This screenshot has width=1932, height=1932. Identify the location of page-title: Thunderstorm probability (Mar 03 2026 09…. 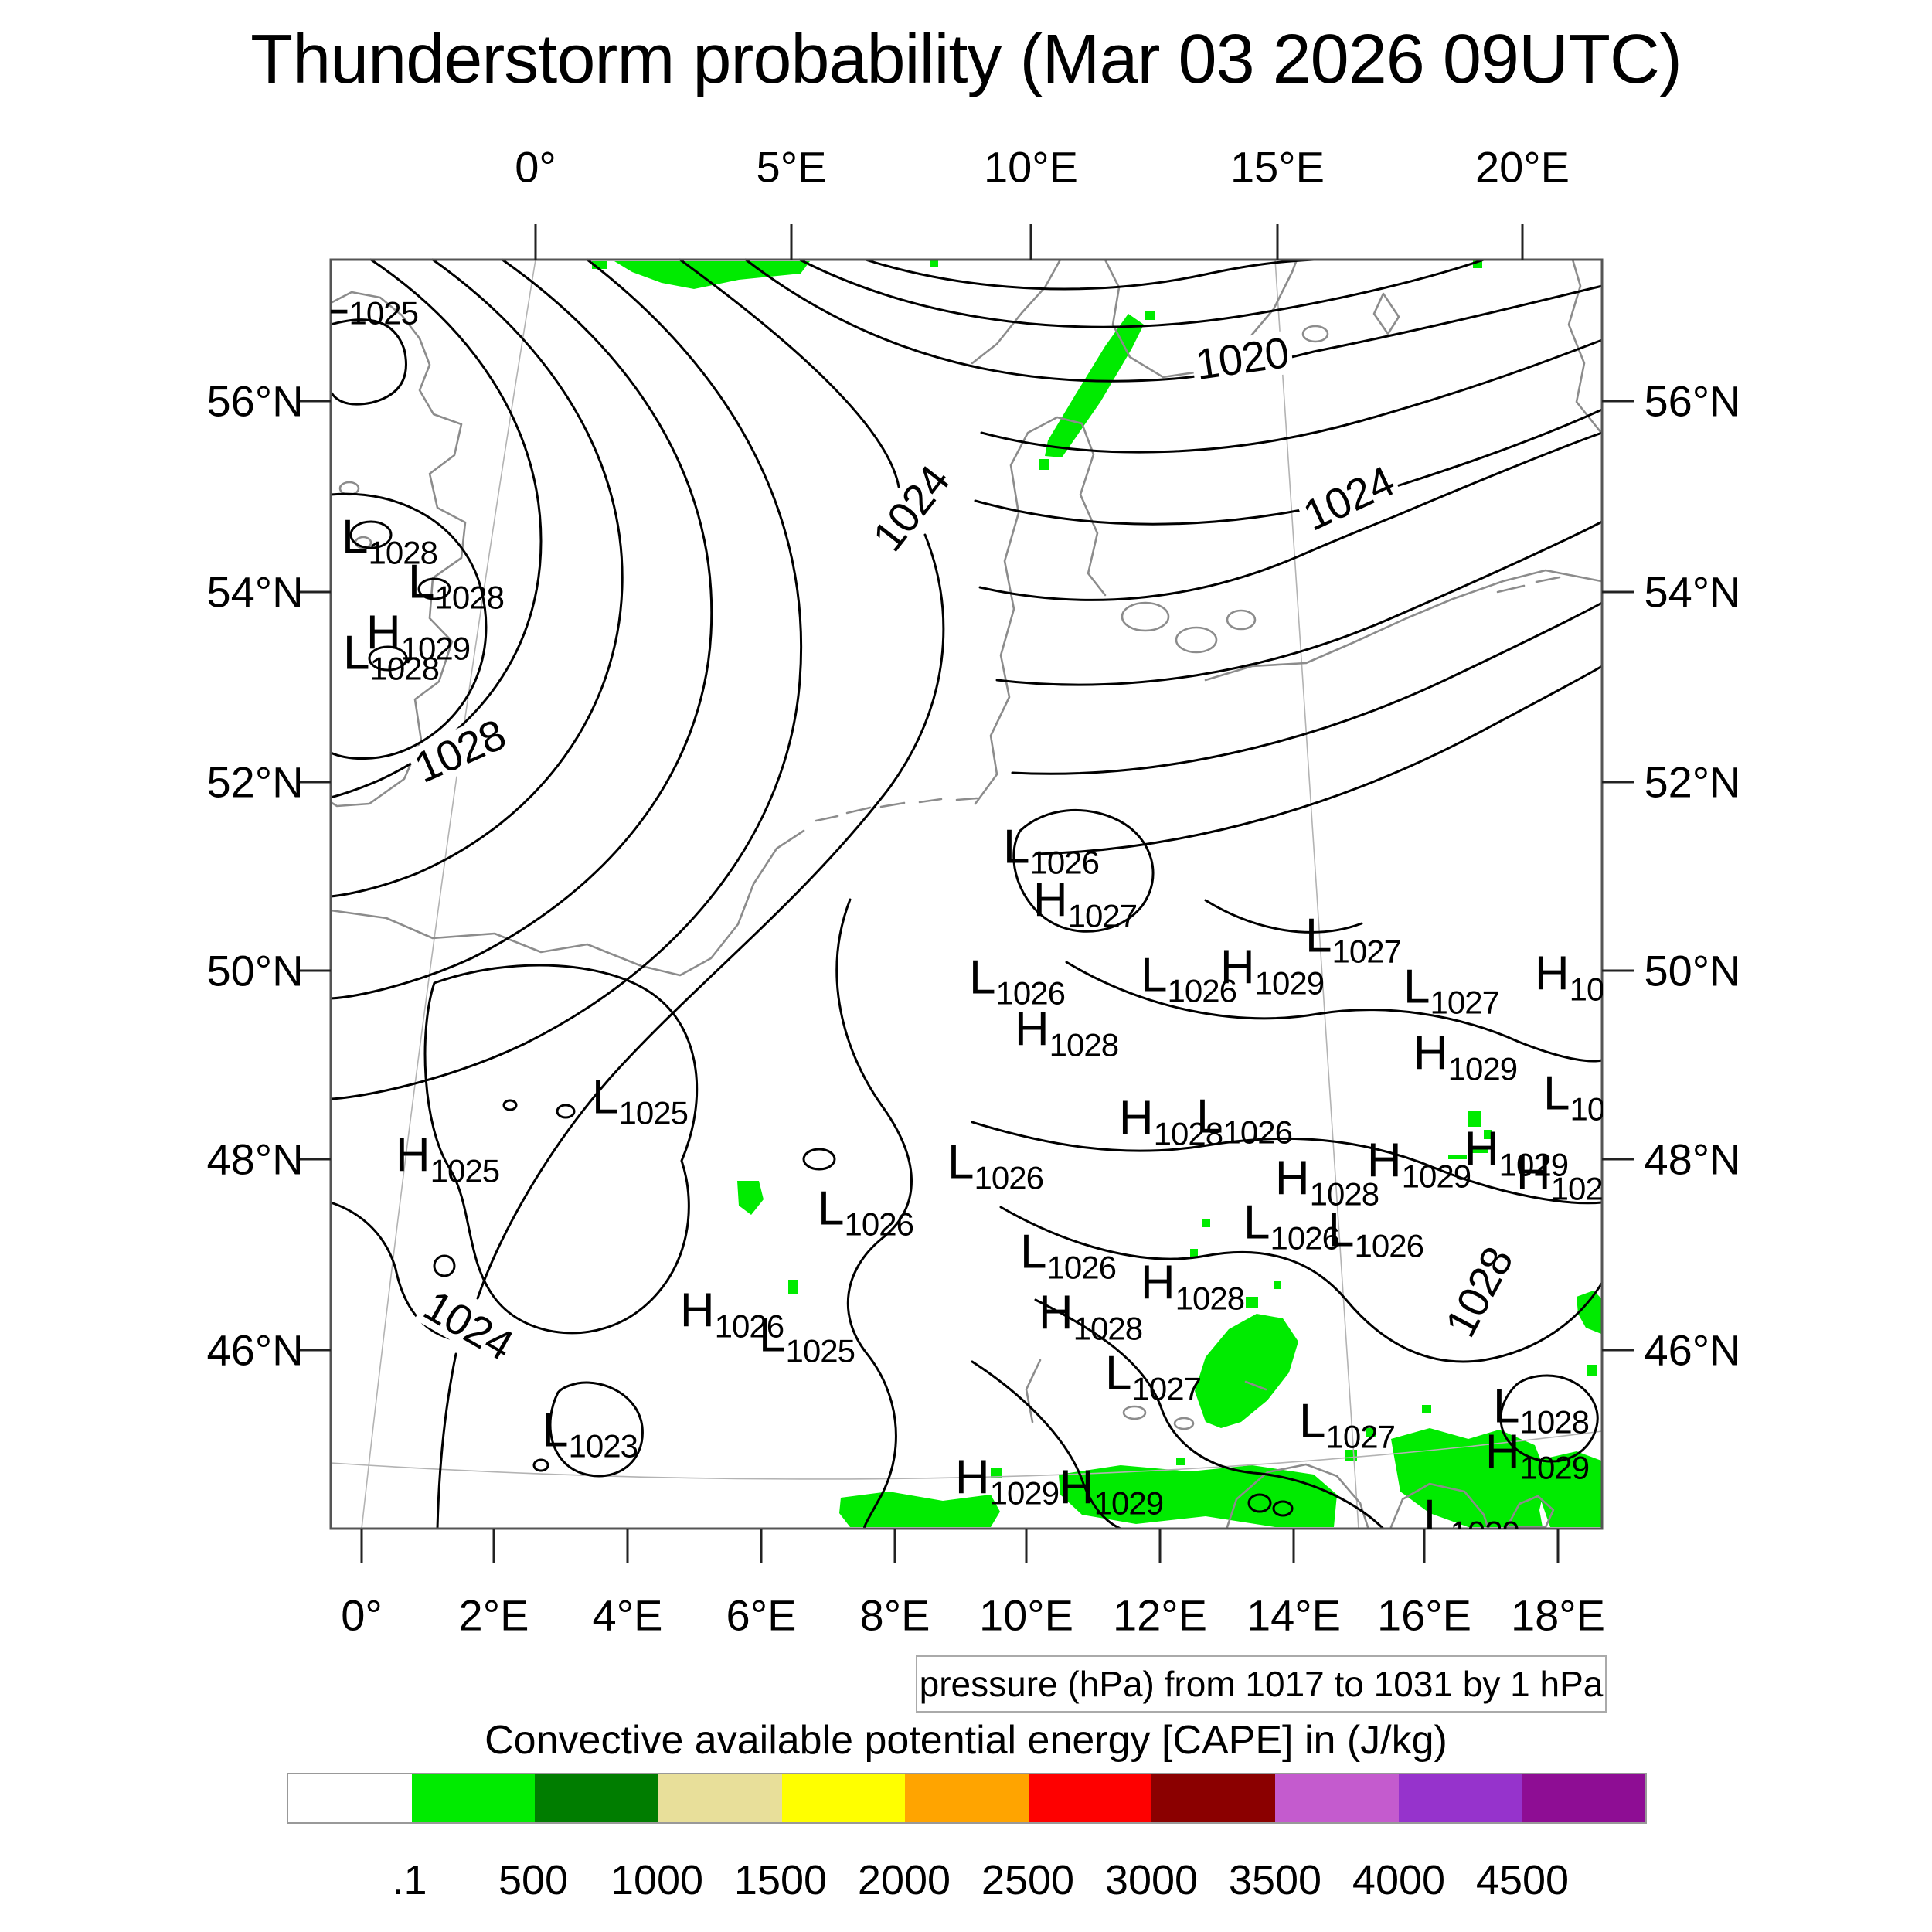
(966, 60).